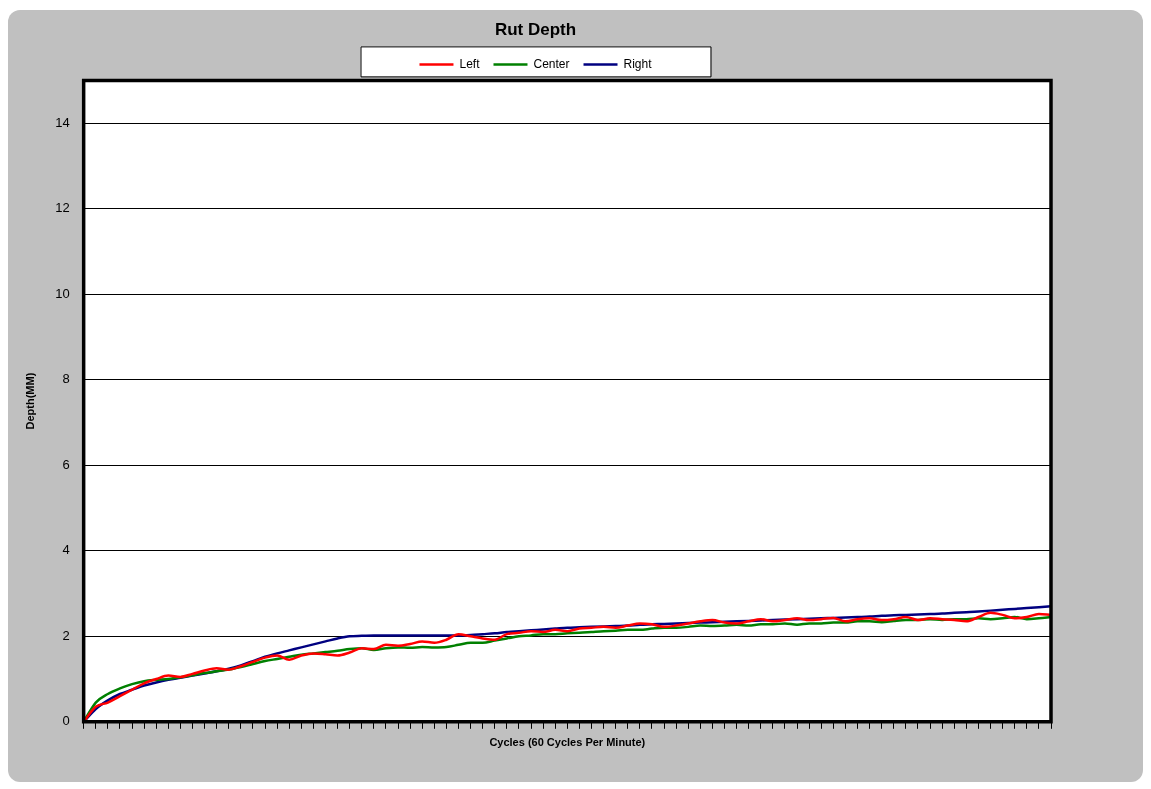 The width and height of the screenshot is (1151, 789). What do you see at coordinates (535, 29) in the screenshot?
I see `chart-title: Rut Depth` at bounding box center [535, 29].